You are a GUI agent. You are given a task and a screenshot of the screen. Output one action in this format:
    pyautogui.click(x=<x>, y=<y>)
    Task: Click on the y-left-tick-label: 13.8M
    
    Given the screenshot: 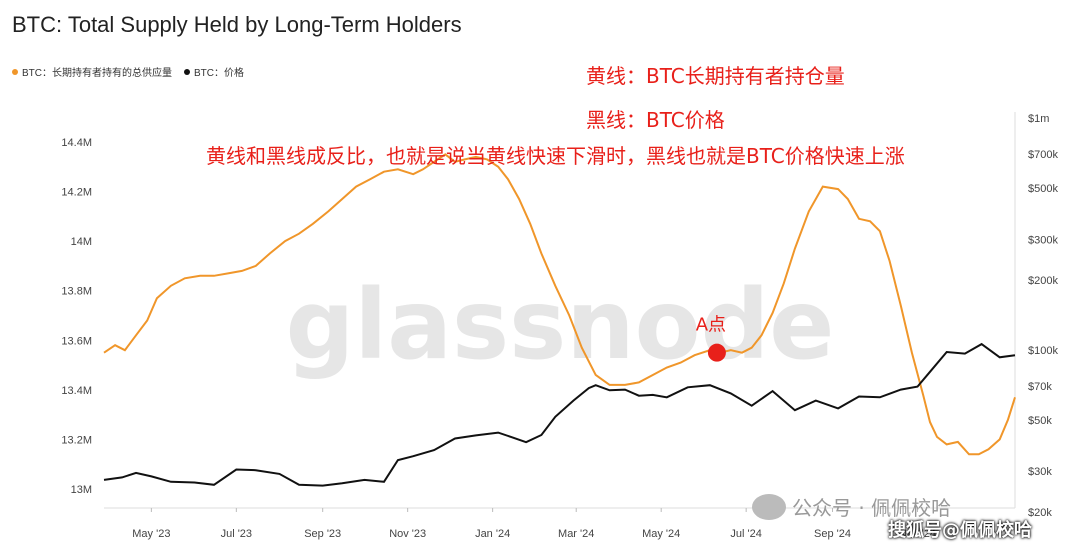 What is the action you would take?
    pyautogui.click(x=76, y=292)
    